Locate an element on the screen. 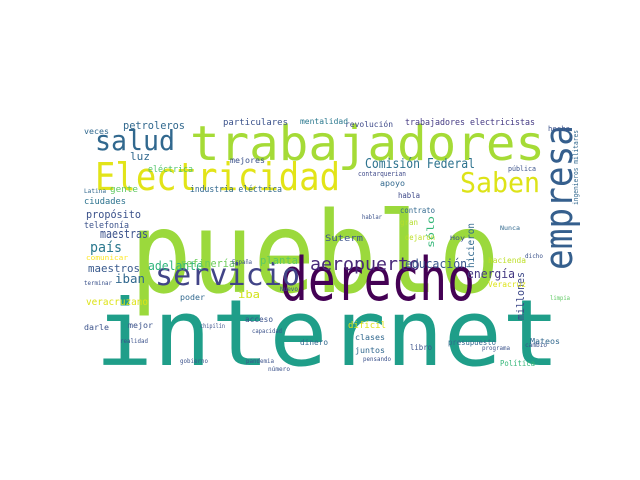 This screenshot has width=640, height=480. word: empresa is located at coordinates (559, 197).